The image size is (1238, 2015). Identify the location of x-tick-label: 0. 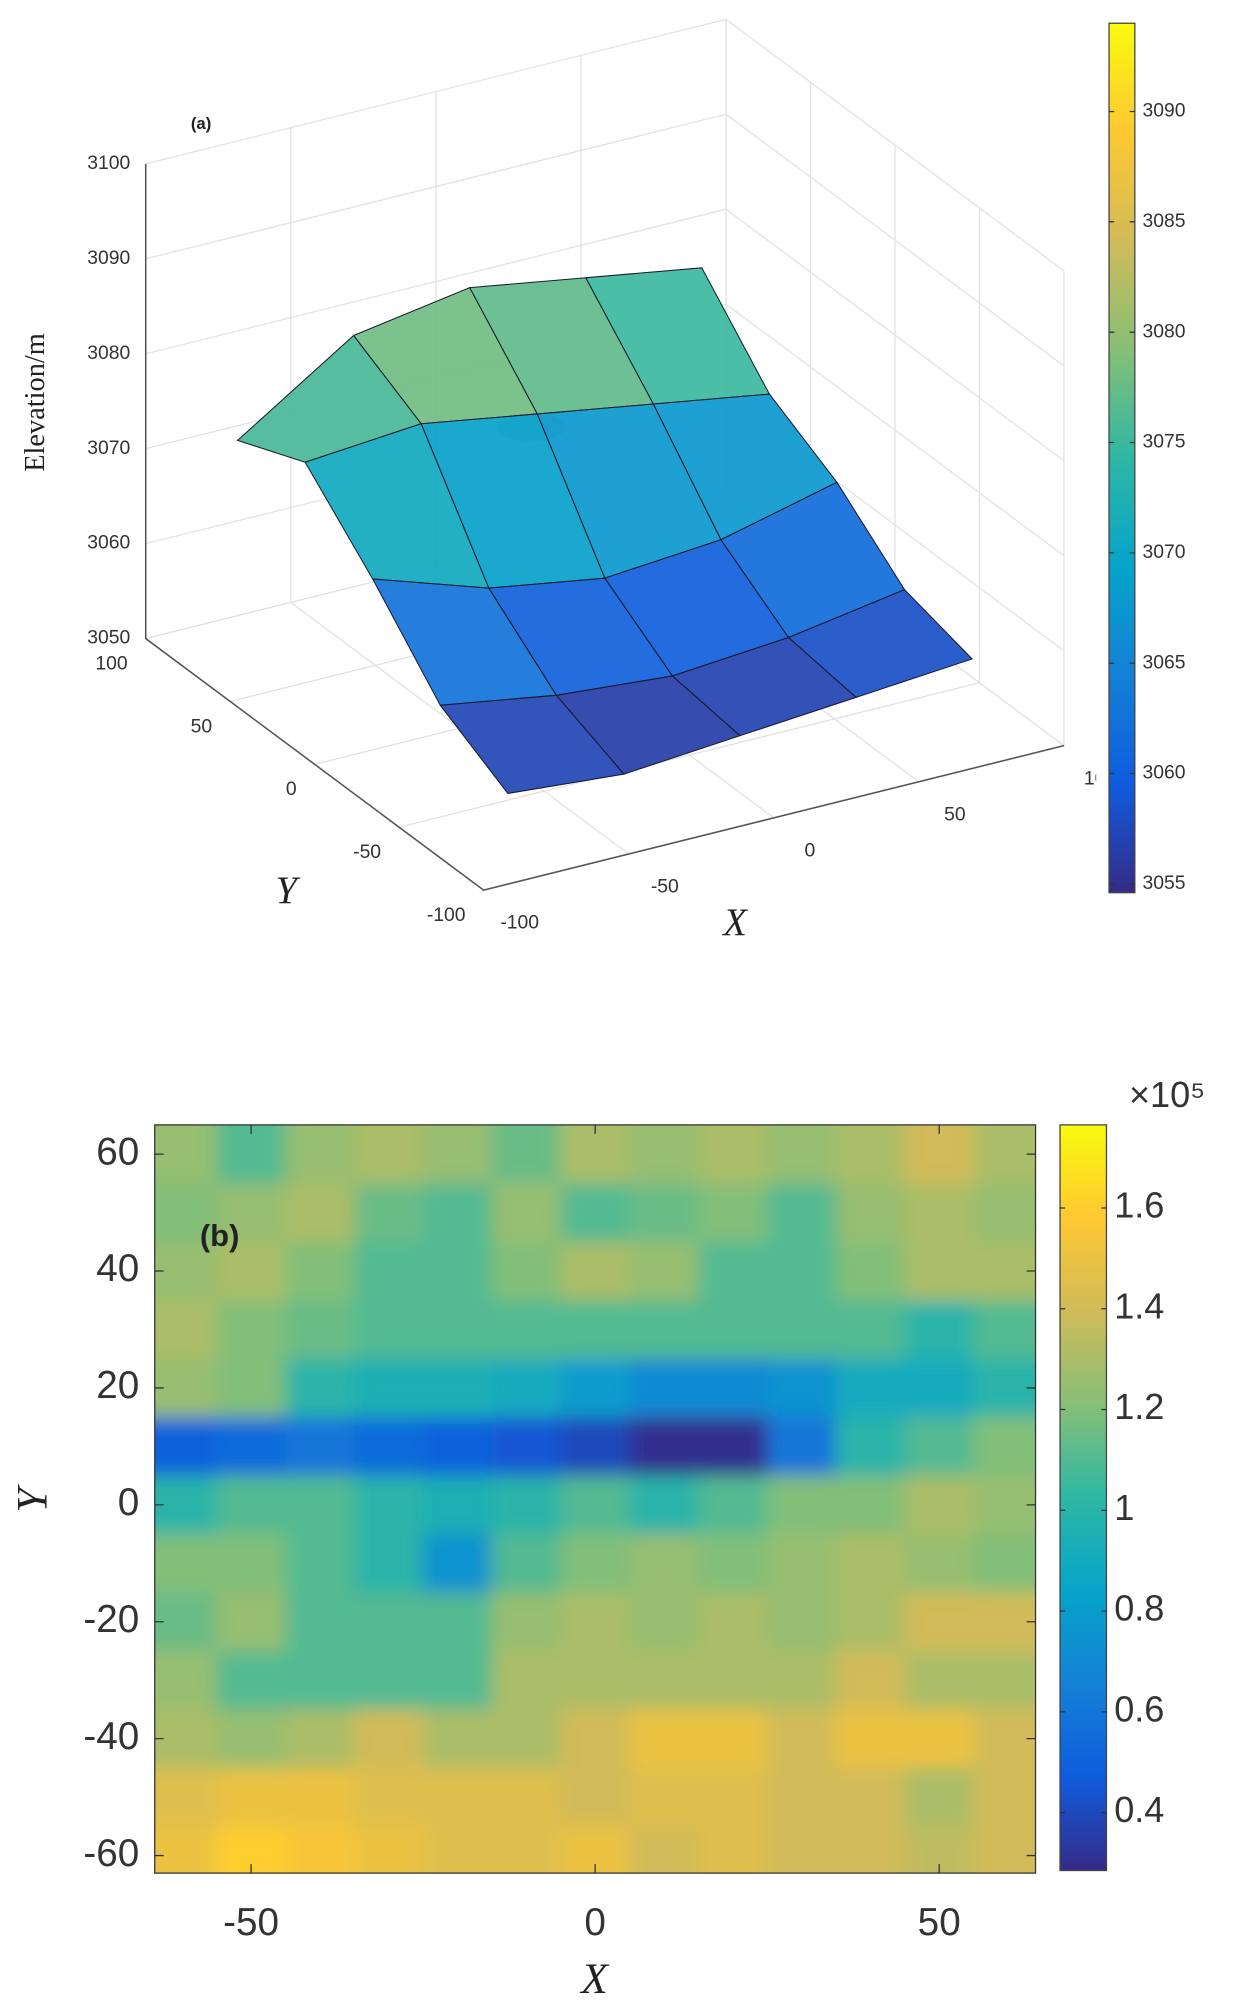
(595, 1922).